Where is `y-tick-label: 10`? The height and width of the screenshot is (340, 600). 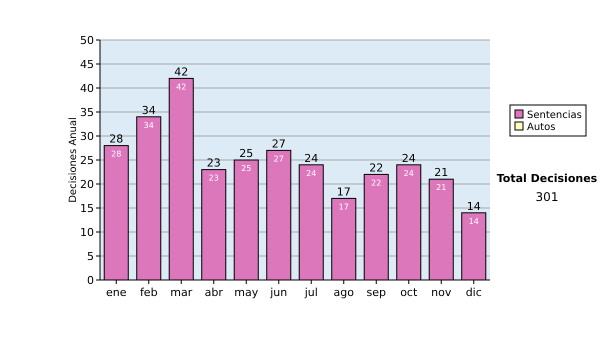 y-tick-label: 10 is located at coordinates (87, 232).